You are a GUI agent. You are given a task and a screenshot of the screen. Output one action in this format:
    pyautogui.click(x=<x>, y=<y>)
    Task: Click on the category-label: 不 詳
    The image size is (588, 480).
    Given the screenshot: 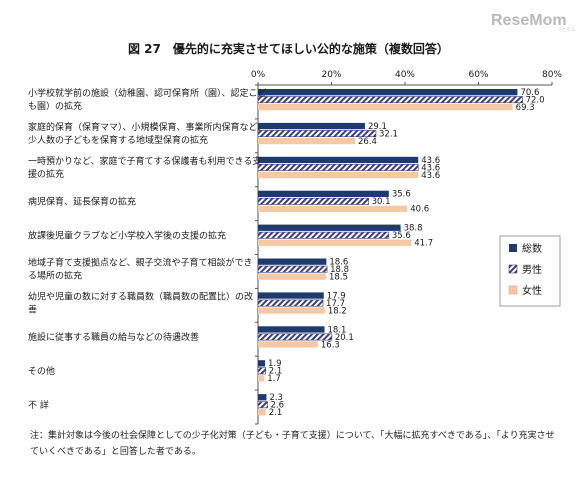 What is the action you would take?
    pyautogui.click(x=38, y=405)
    